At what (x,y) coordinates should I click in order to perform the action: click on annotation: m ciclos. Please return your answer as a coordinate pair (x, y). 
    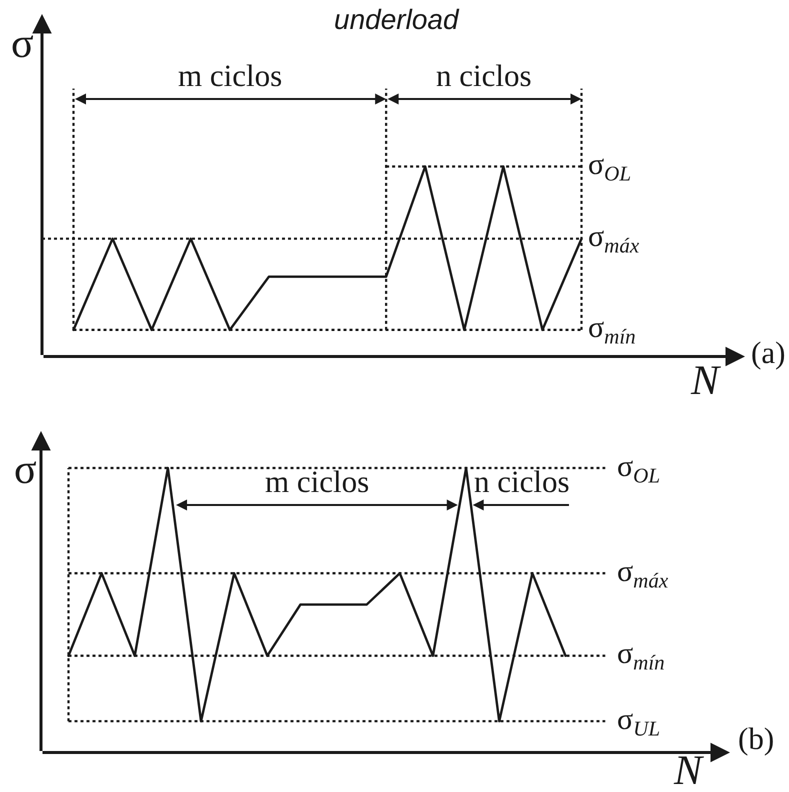
    Looking at the image, I should click on (317, 481).